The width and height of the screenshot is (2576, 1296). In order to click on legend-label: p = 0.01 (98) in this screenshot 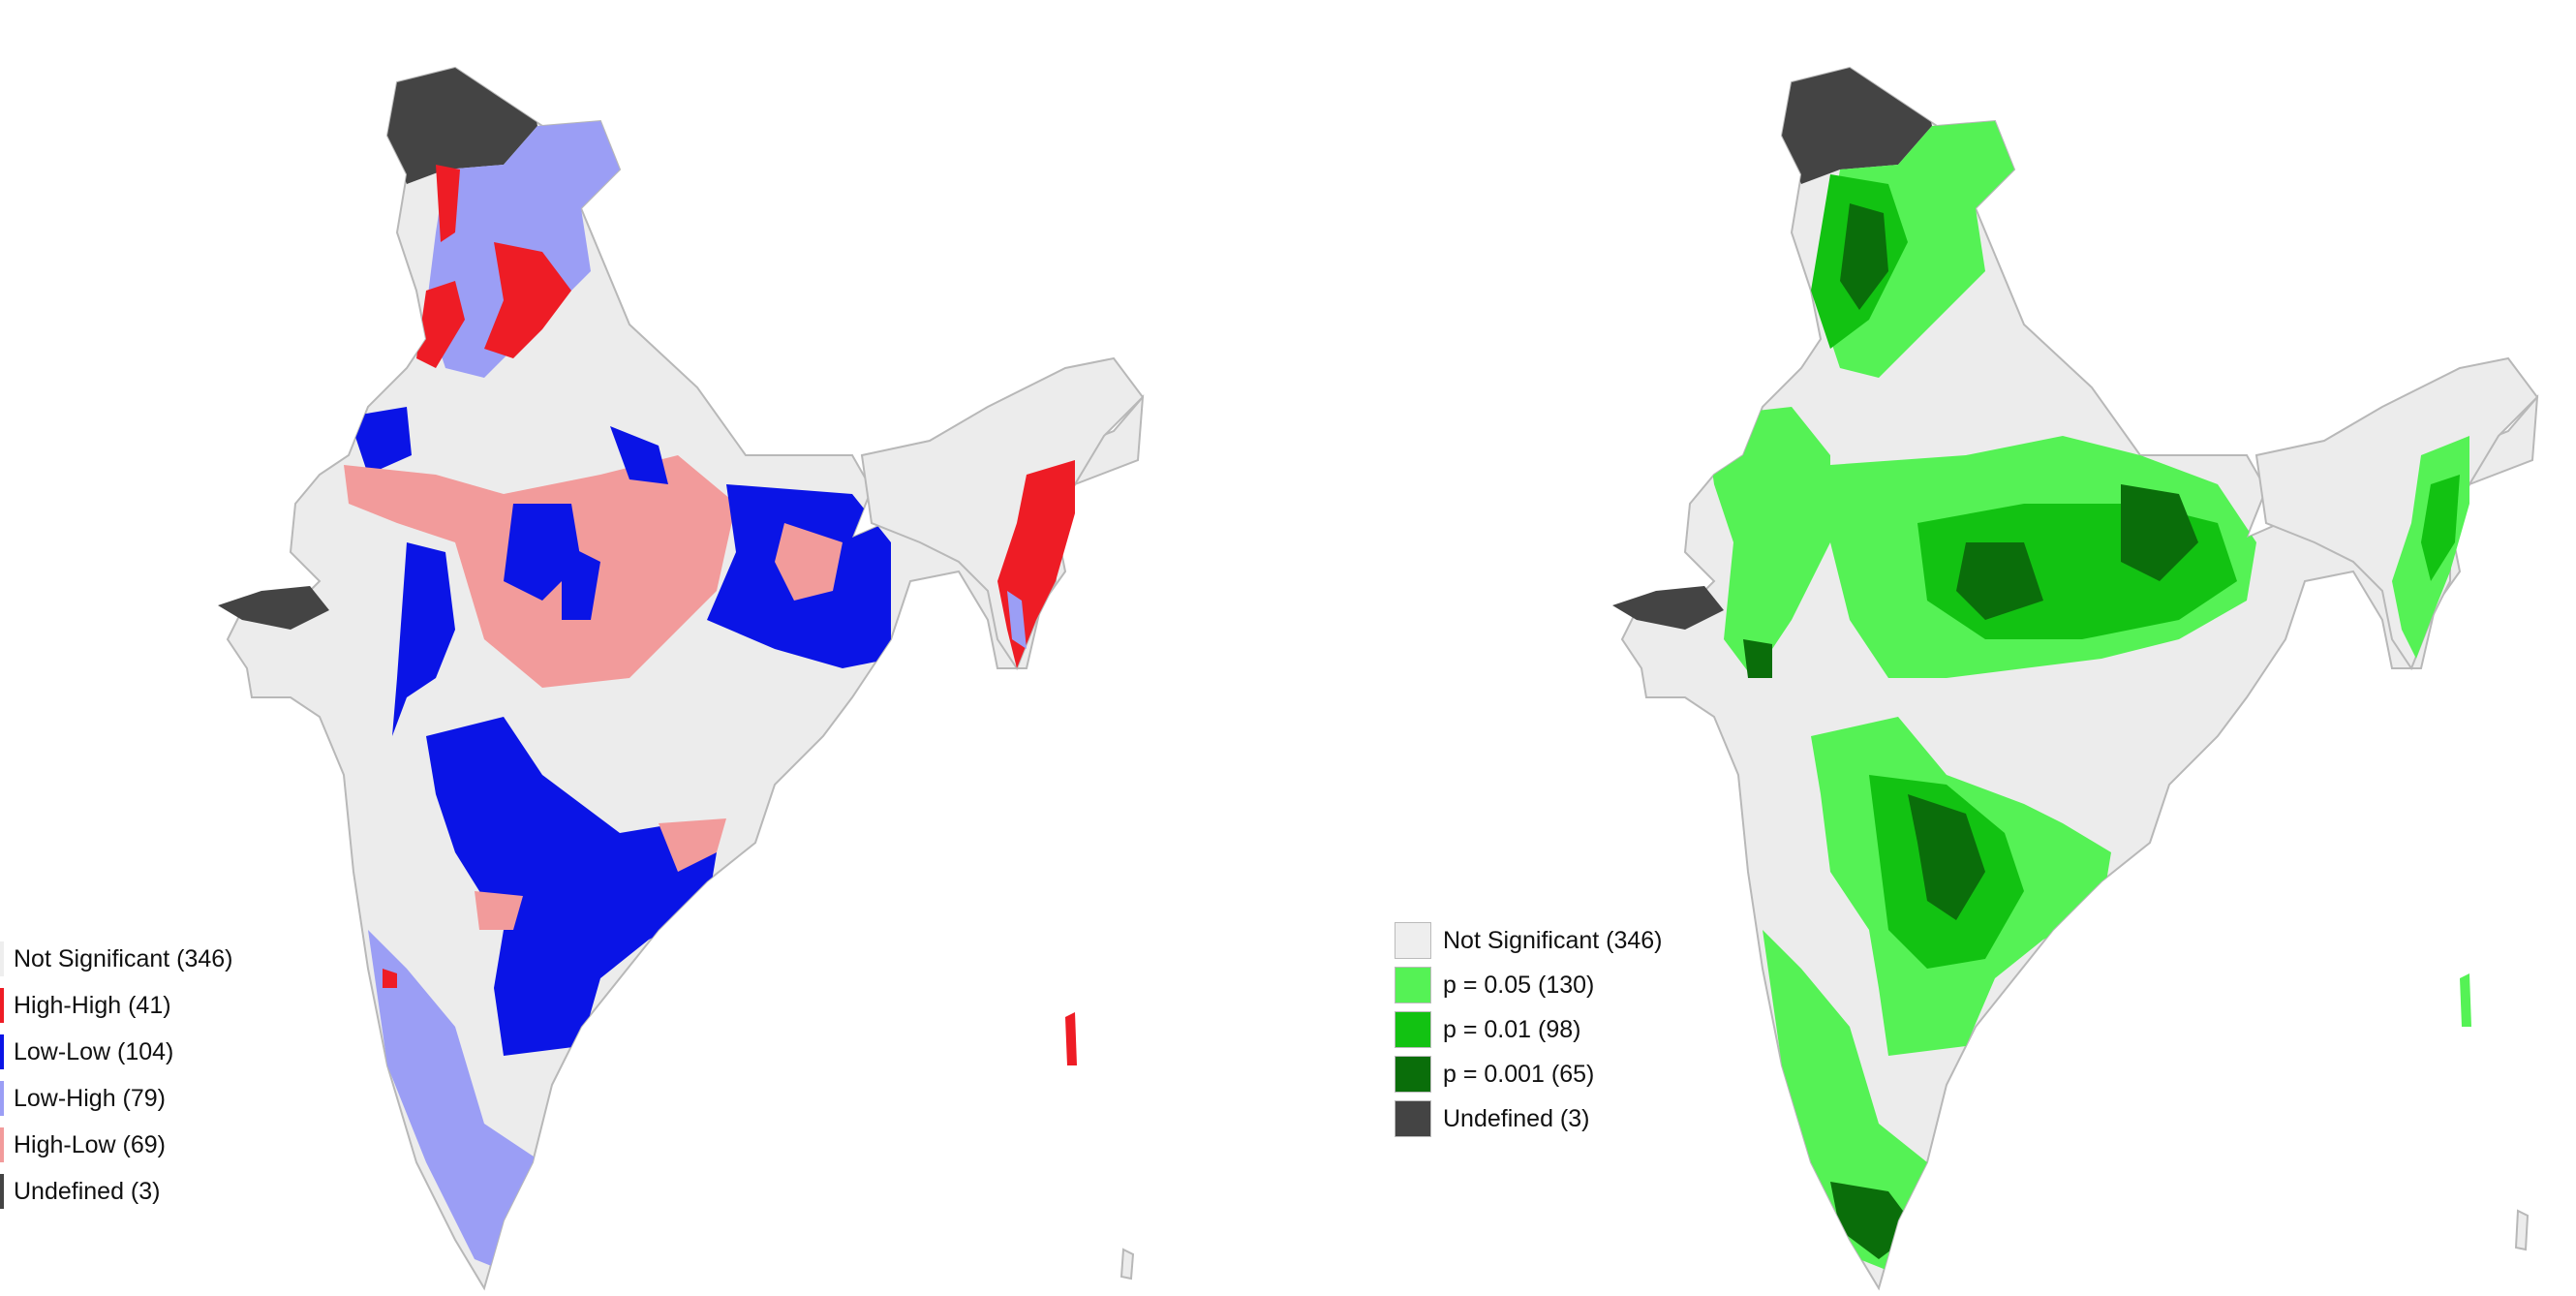, I will do `click(1512, 1029)`.